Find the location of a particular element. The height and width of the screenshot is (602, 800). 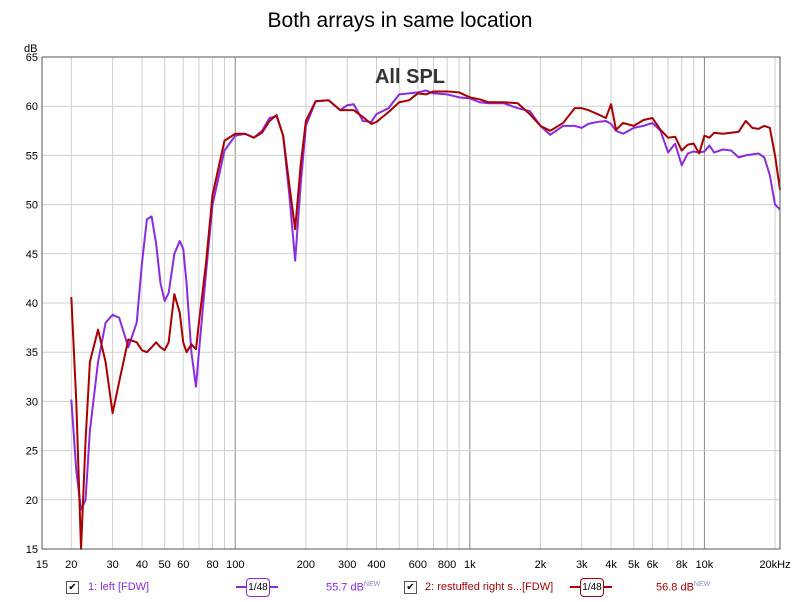

x-tick-label: 20kHz is located at coordinates (774, 565).